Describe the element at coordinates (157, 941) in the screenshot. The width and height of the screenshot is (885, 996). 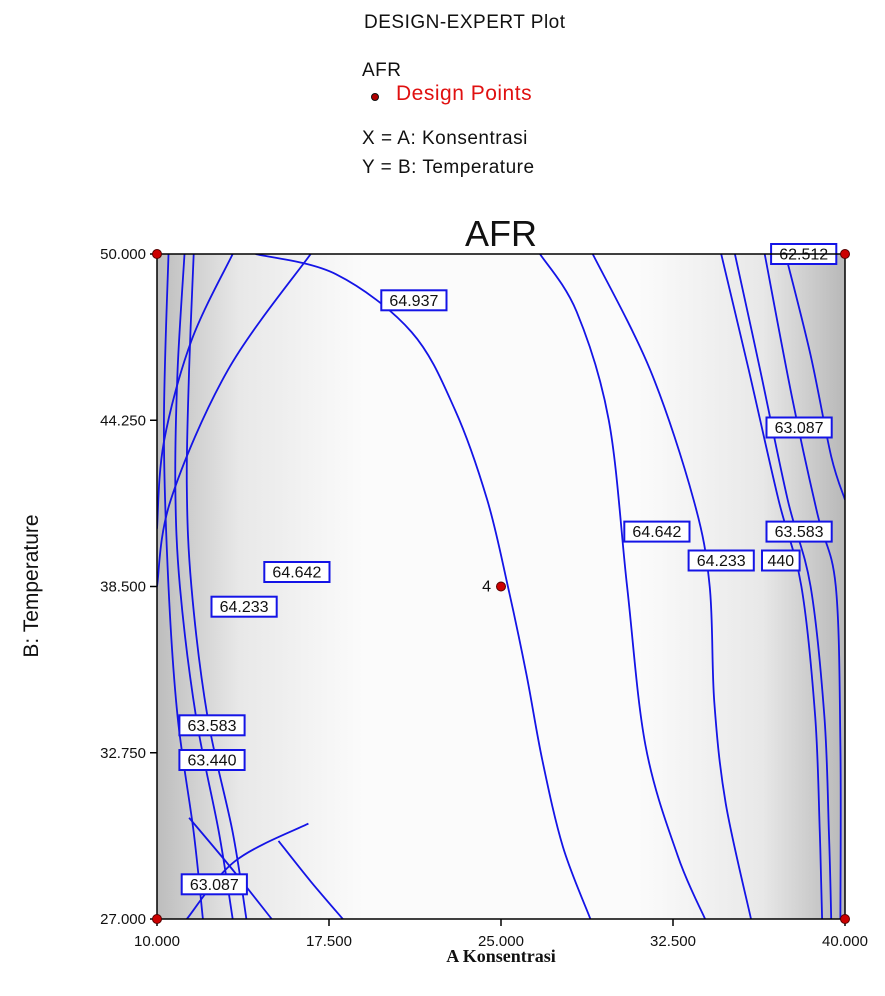
I see `x-tick-label: 10.000` at that location.